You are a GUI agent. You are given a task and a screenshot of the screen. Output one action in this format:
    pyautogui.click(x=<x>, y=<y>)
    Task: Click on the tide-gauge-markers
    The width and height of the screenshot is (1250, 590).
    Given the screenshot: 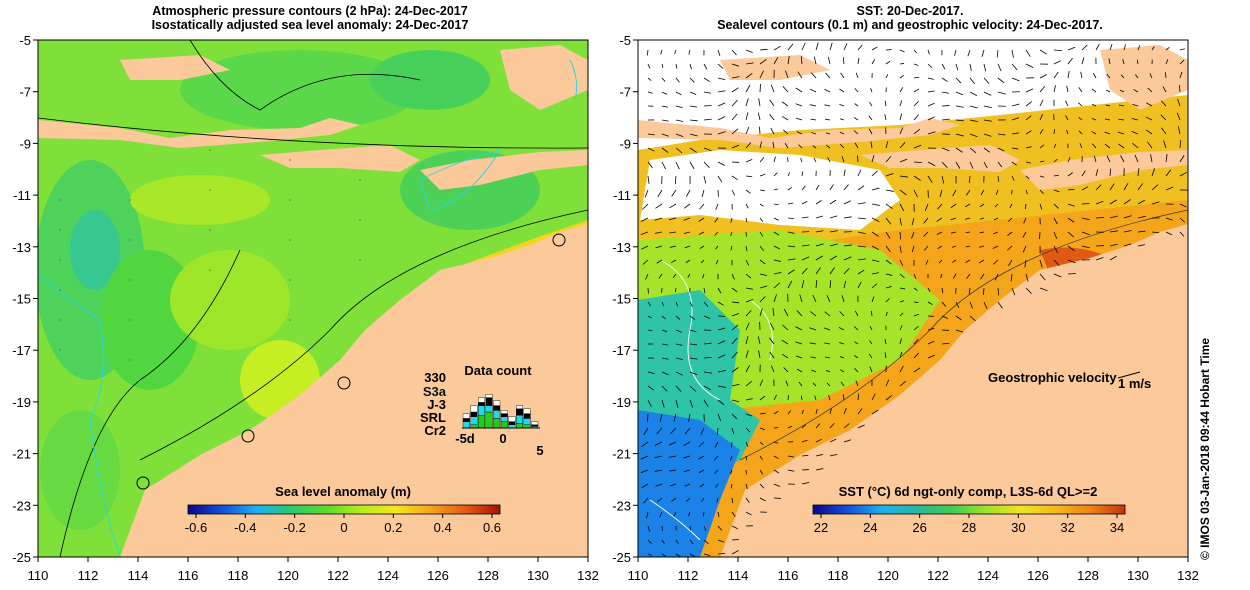 What is the action you would take?
    pyautogui.click(x=351, y=361)
    